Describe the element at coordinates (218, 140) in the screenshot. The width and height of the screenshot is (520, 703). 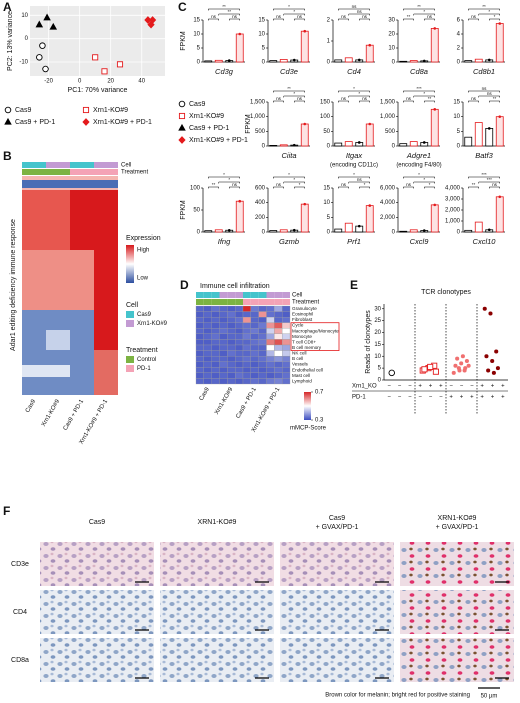
I see `legend-label: Xrn1-KO#9 + PD-1` at that location.